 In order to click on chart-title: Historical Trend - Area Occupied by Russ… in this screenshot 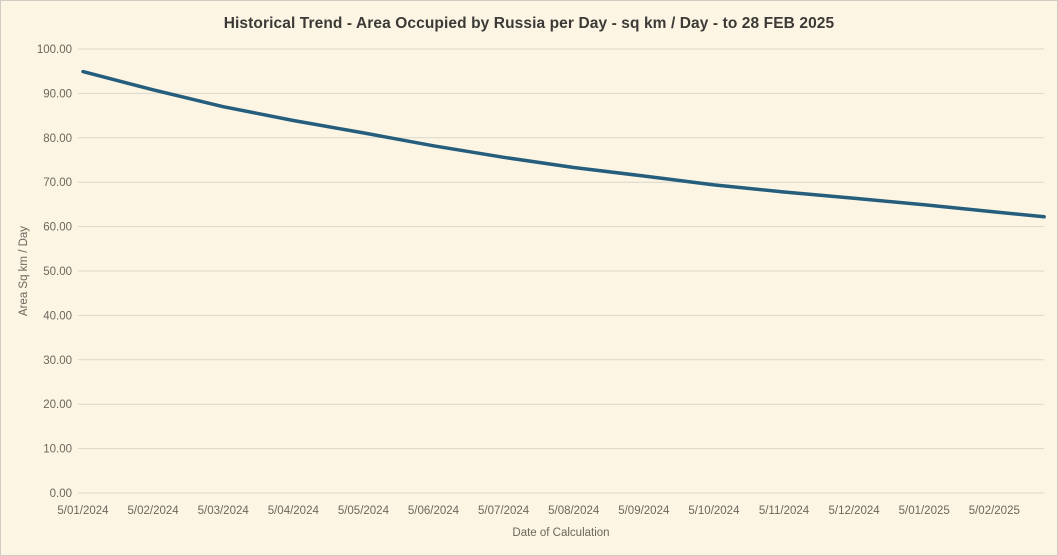, I will do `click(529, 23)`.